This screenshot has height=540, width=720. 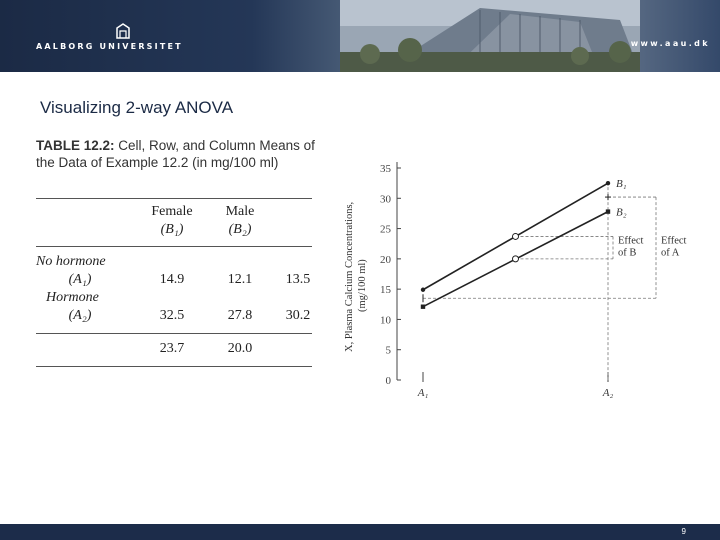 I want to click on footer-bar: 9, so click(x=360, y=532).